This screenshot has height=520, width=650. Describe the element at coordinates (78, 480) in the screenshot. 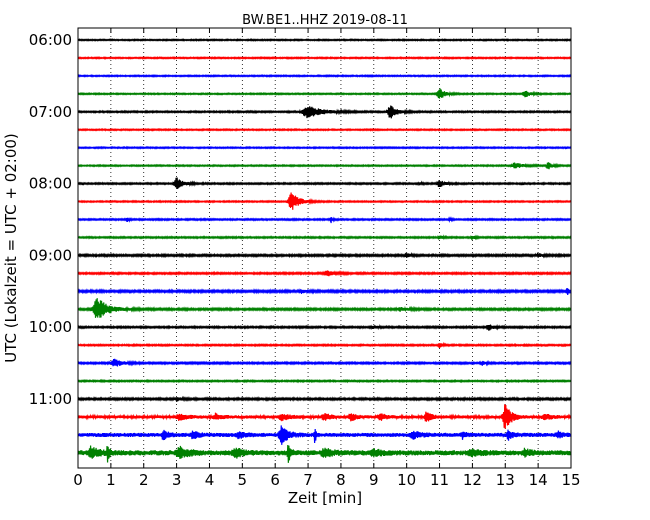

I see `x-tick-label: 0` at that location.